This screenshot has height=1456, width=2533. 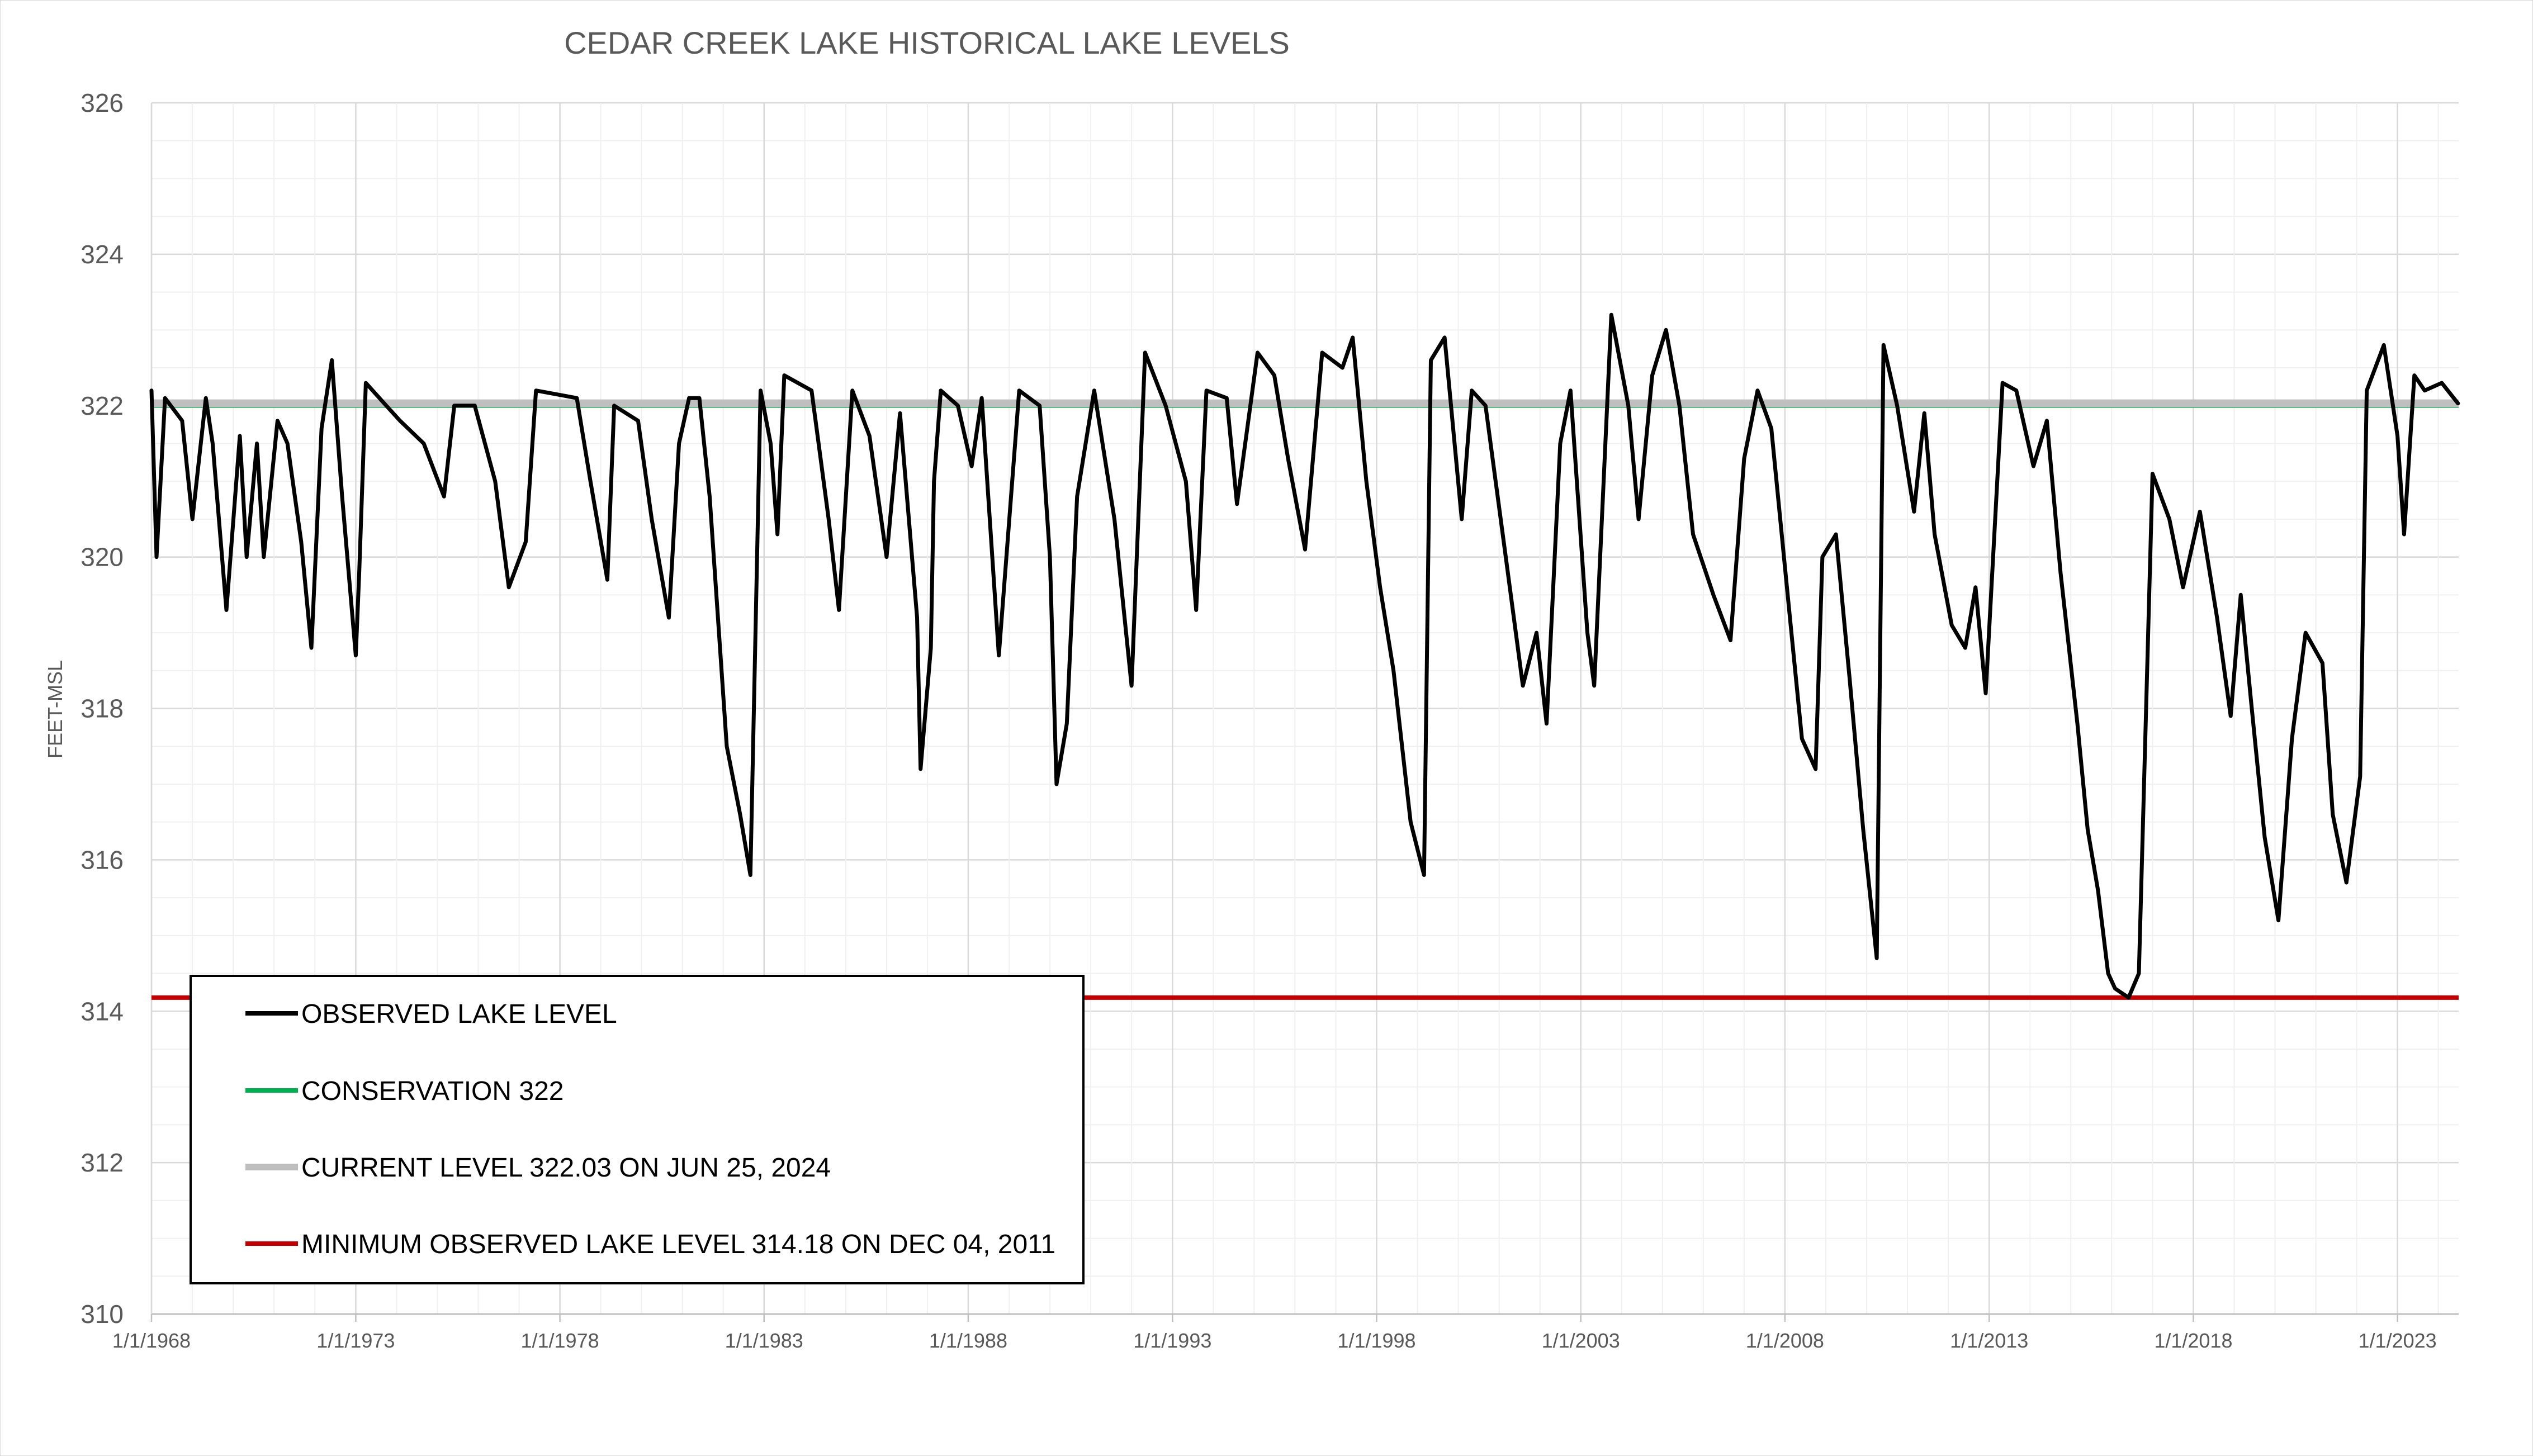 I want to click on legend-box, so click(x=637, y=1129).